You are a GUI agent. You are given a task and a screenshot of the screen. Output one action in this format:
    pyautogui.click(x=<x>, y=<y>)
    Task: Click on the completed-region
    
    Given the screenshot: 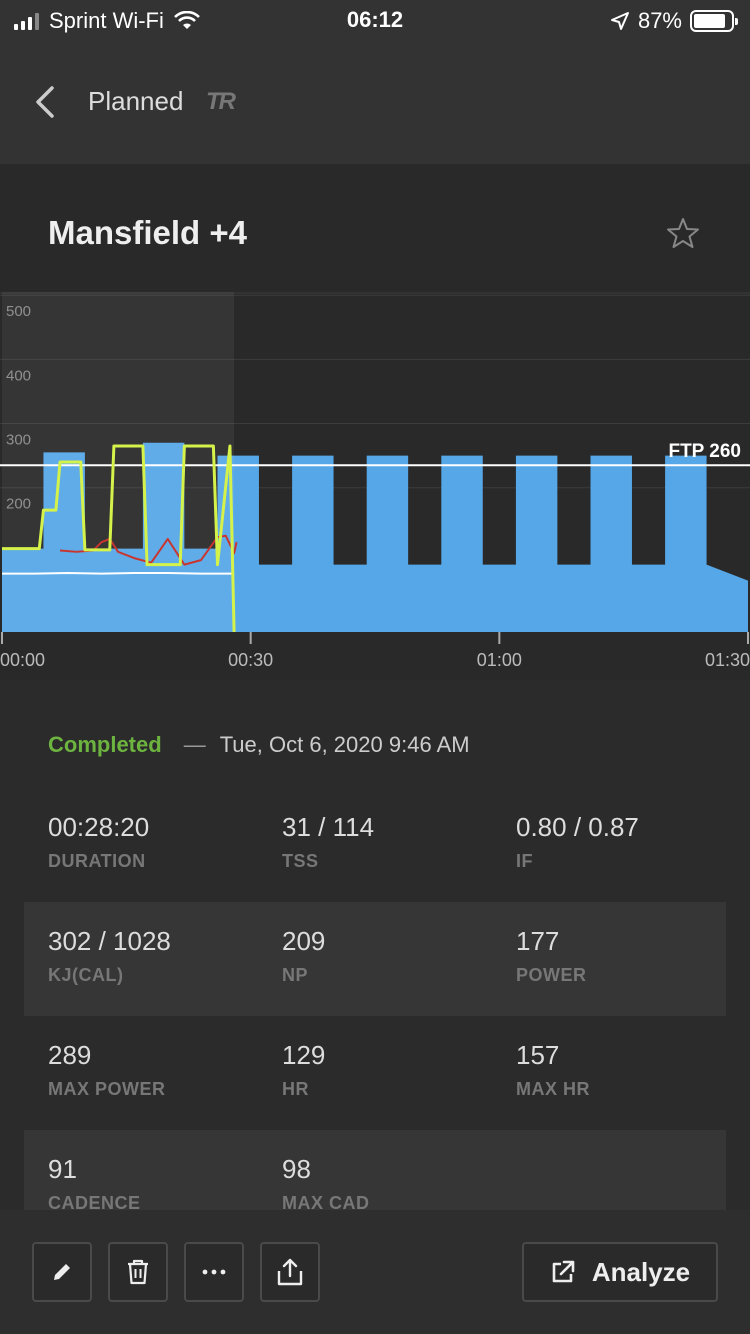 What is the action you would take?
    pyautogui.click(x=118, y=462)
    